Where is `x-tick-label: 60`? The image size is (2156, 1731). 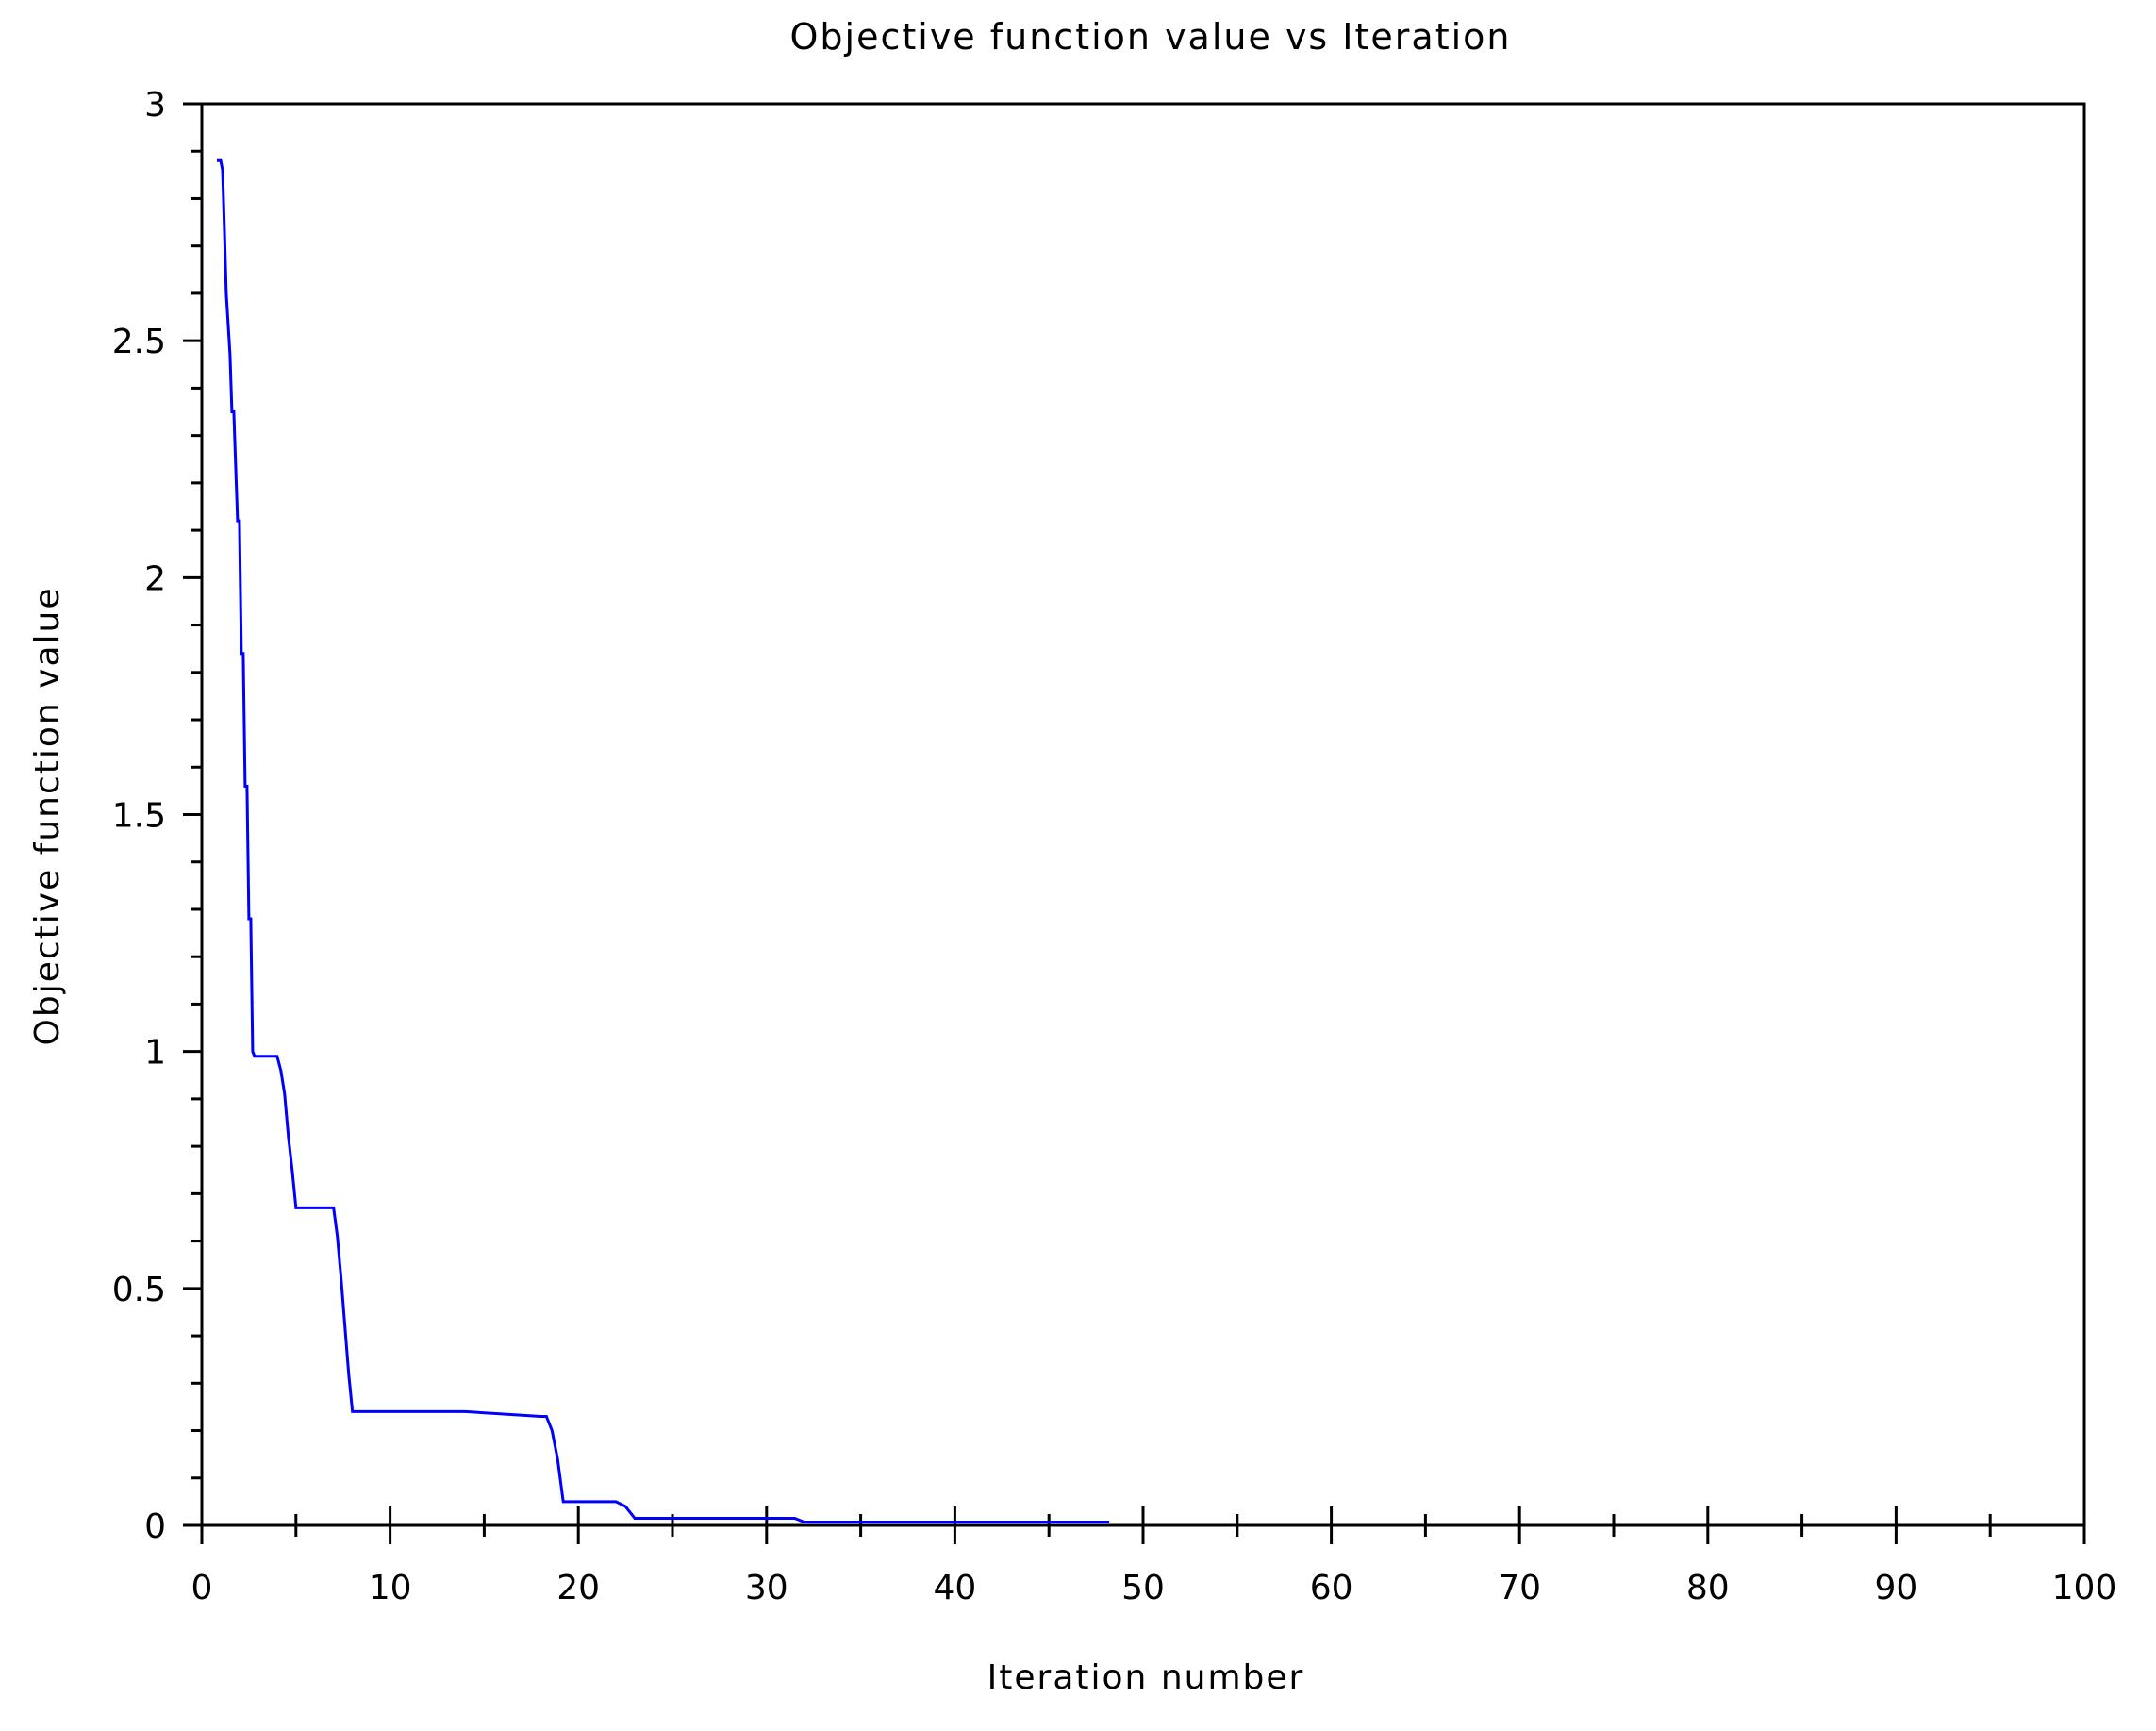 x-tick-label: 60 is located at coordinates (1332, 1588).